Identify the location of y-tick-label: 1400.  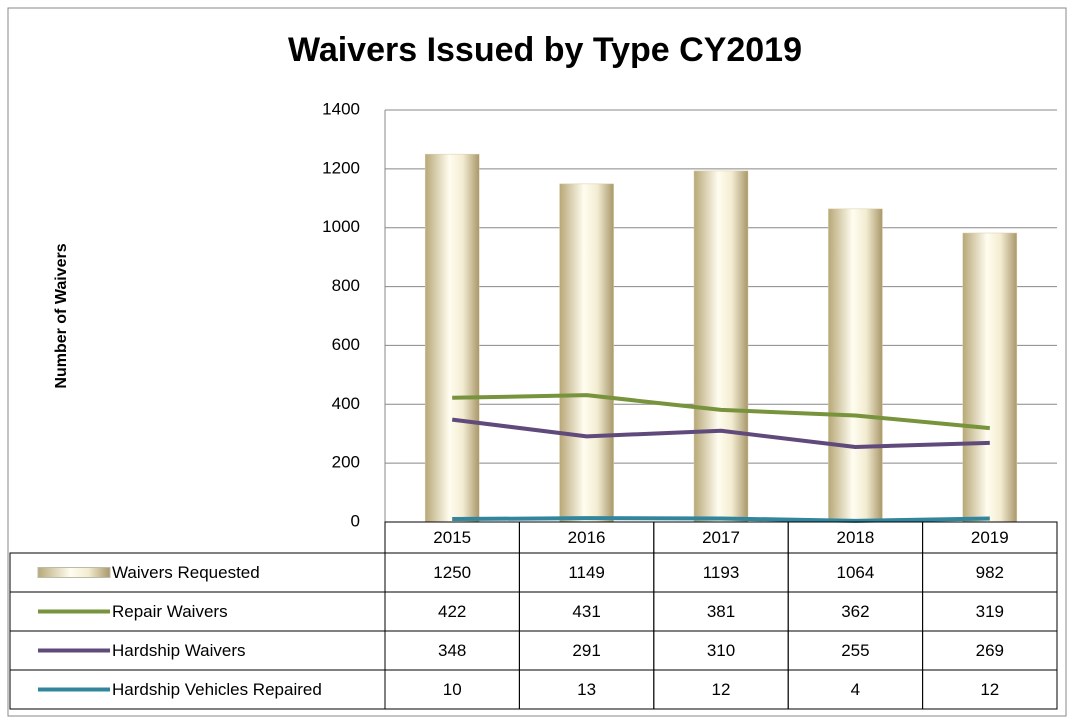
(341, 108).